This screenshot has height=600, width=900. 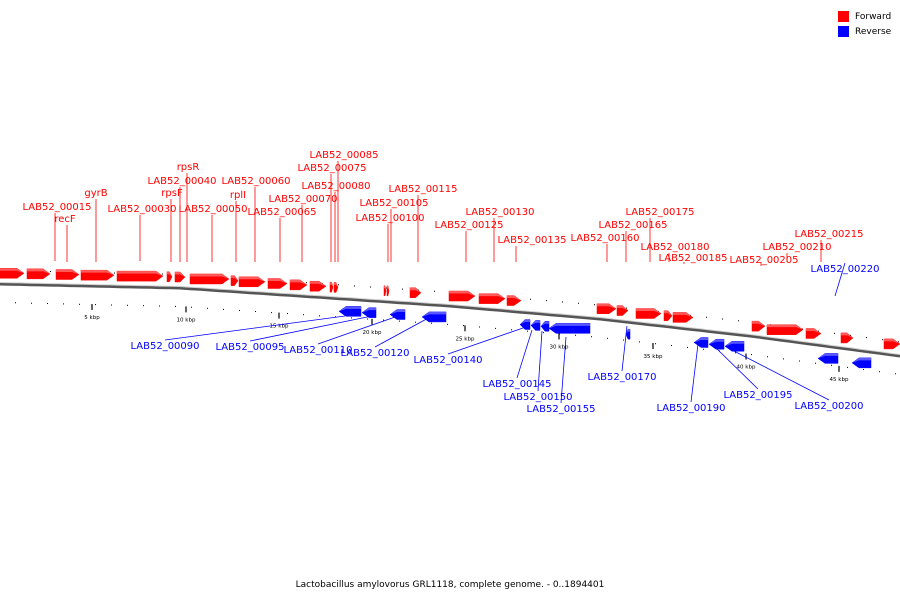 I want to click on forward-gene-label: LAB52_00185, so click(x=692, y=258).